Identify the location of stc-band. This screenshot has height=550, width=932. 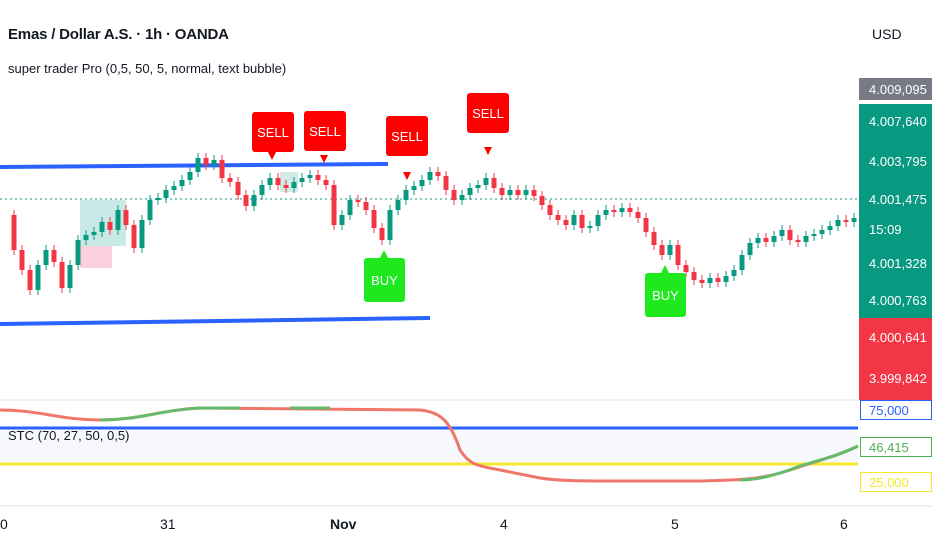
(429, 446).